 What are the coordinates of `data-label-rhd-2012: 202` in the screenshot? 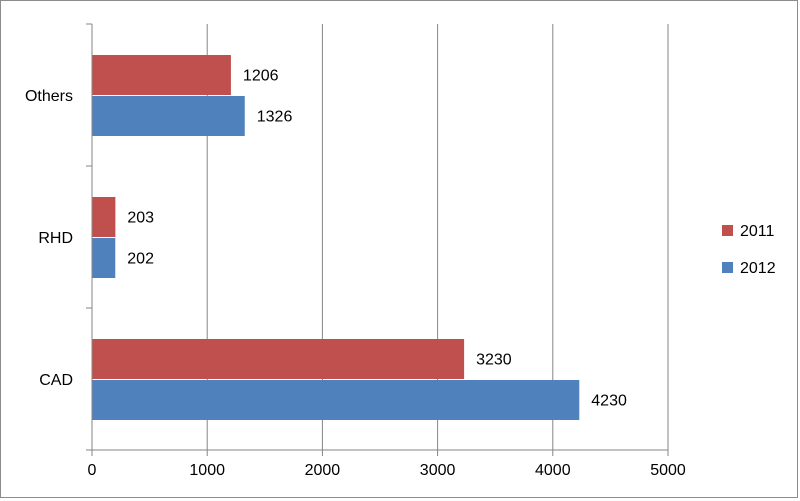 It's located at (140, 259).